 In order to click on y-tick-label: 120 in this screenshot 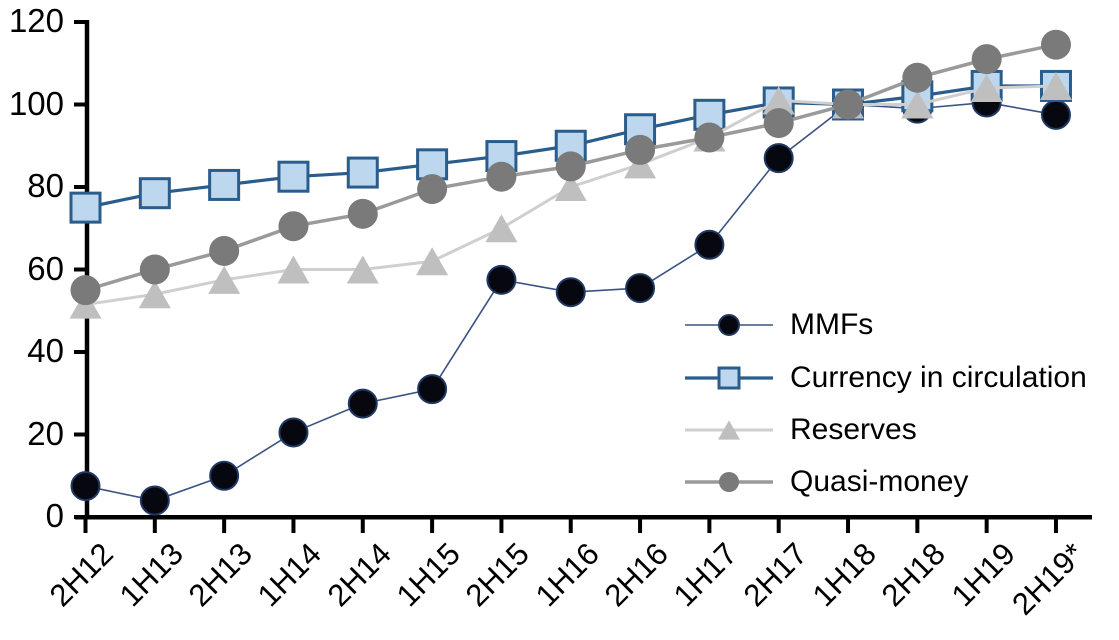, I will do `click(36, 20)`.